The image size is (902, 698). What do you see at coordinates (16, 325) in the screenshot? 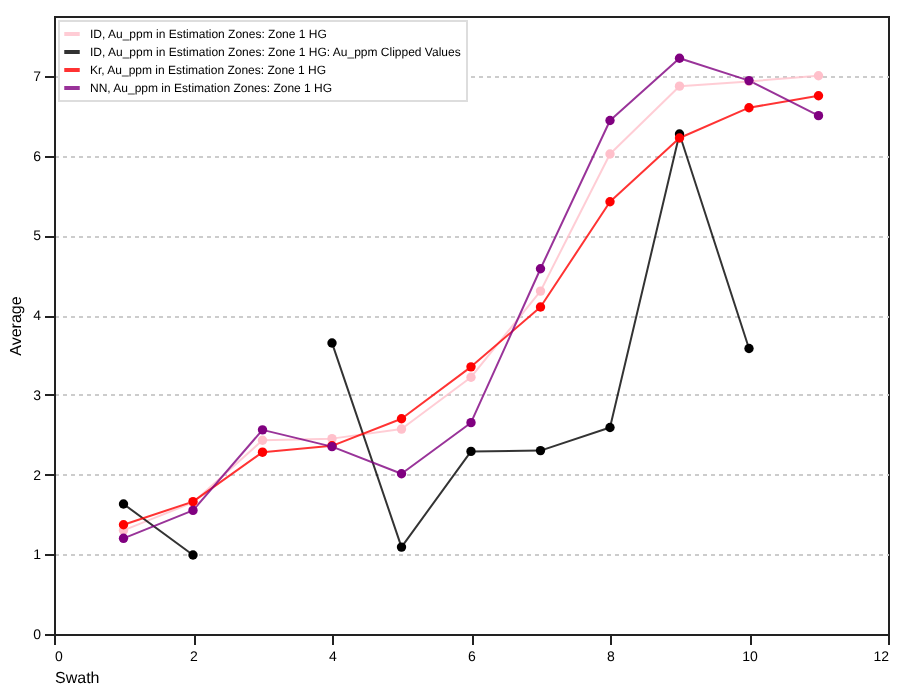
I see `y-axis-title: Average` at bounding box center [16, 325].